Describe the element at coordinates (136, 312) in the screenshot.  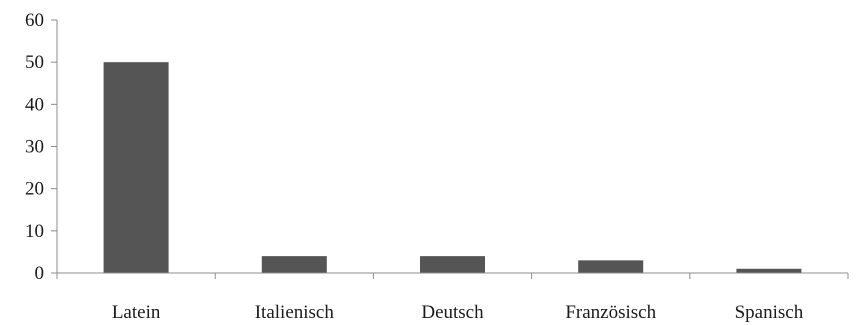
I see `x-tick-label: Latein` at that location.